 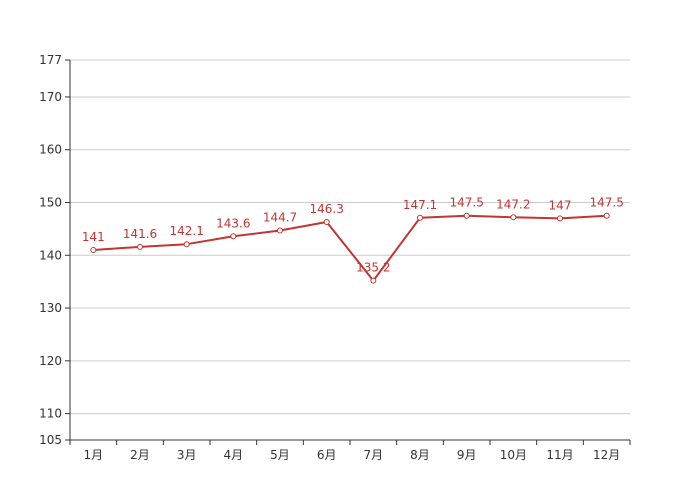 I want to click on y-tick-label: 120, so click(x=50, y=361).